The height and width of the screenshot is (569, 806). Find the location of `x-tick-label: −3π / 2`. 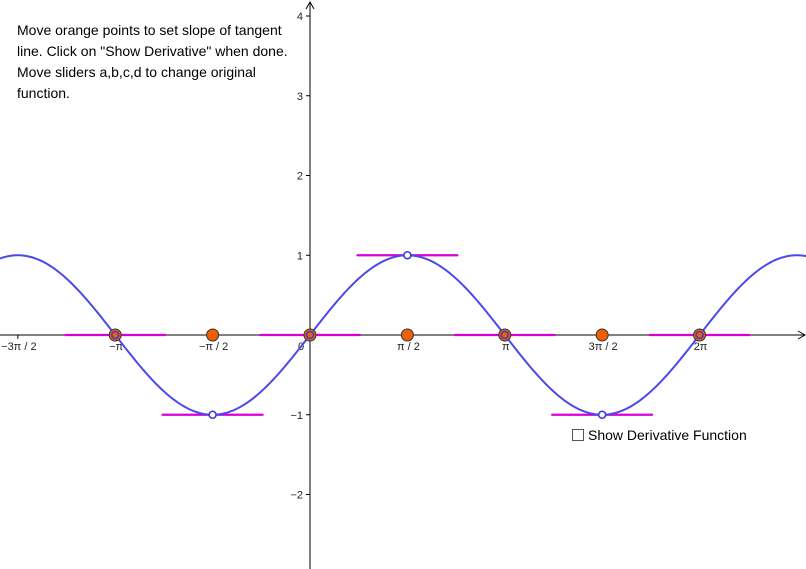

x-tick-label: −3π / 2 is located at coordinates (18, 347).